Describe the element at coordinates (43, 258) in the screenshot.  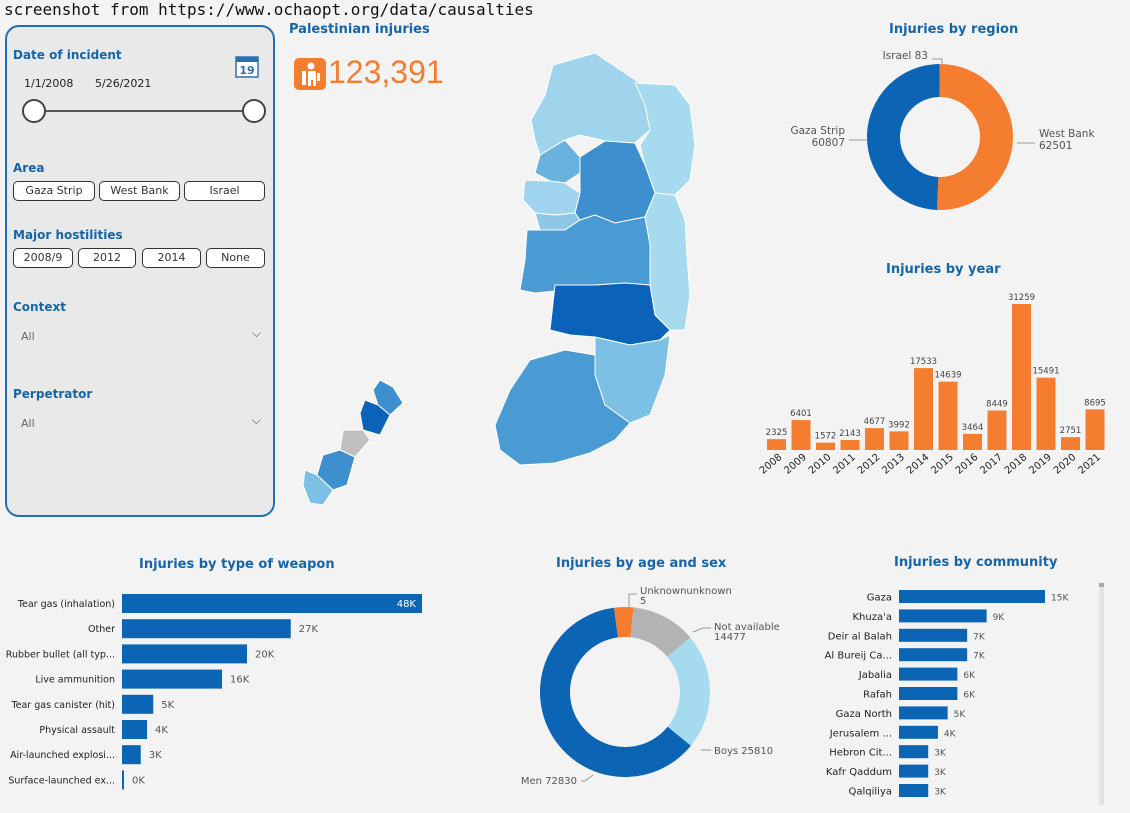
I see `hostilities-chip-2008-9: 2008/9` at that location.